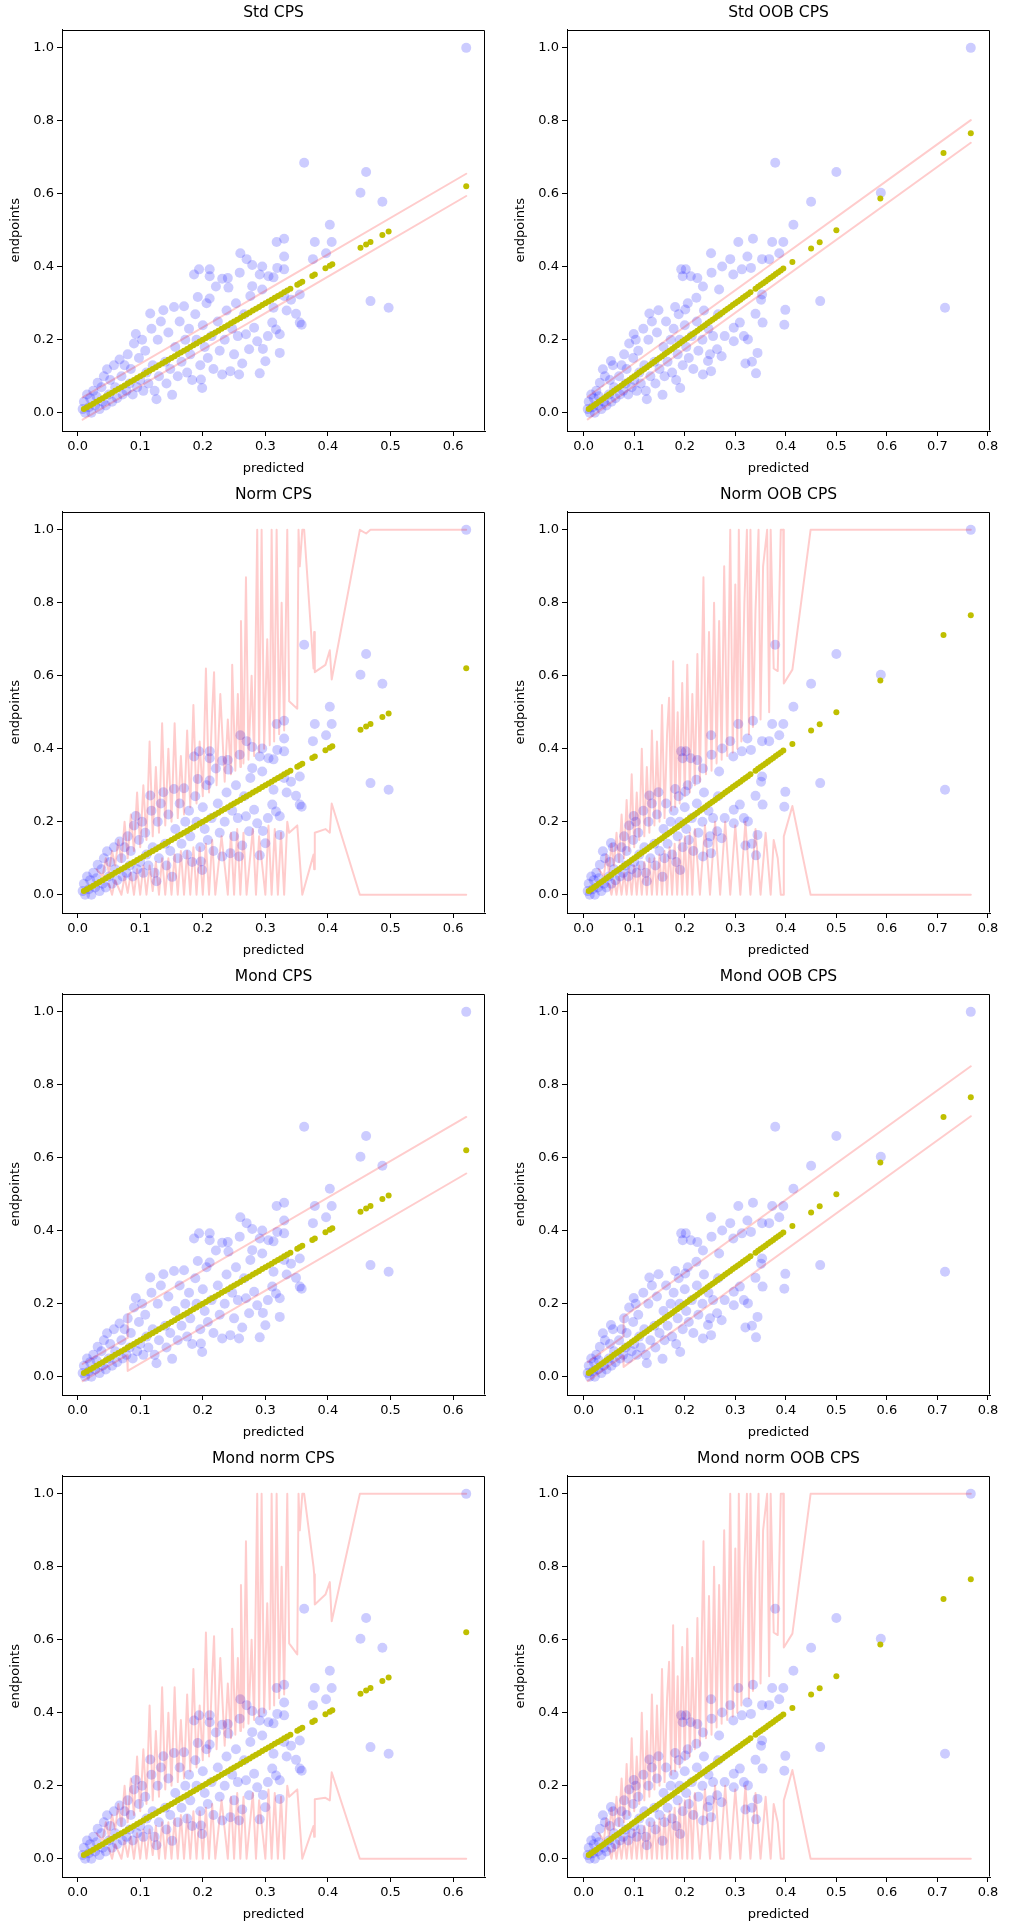 This screenshot has width=1010, height=1931. What do you see at coordinates (273, 12) in the screenshot?
I see `chart-title: Std CPS` at bounding box center [273, 12].